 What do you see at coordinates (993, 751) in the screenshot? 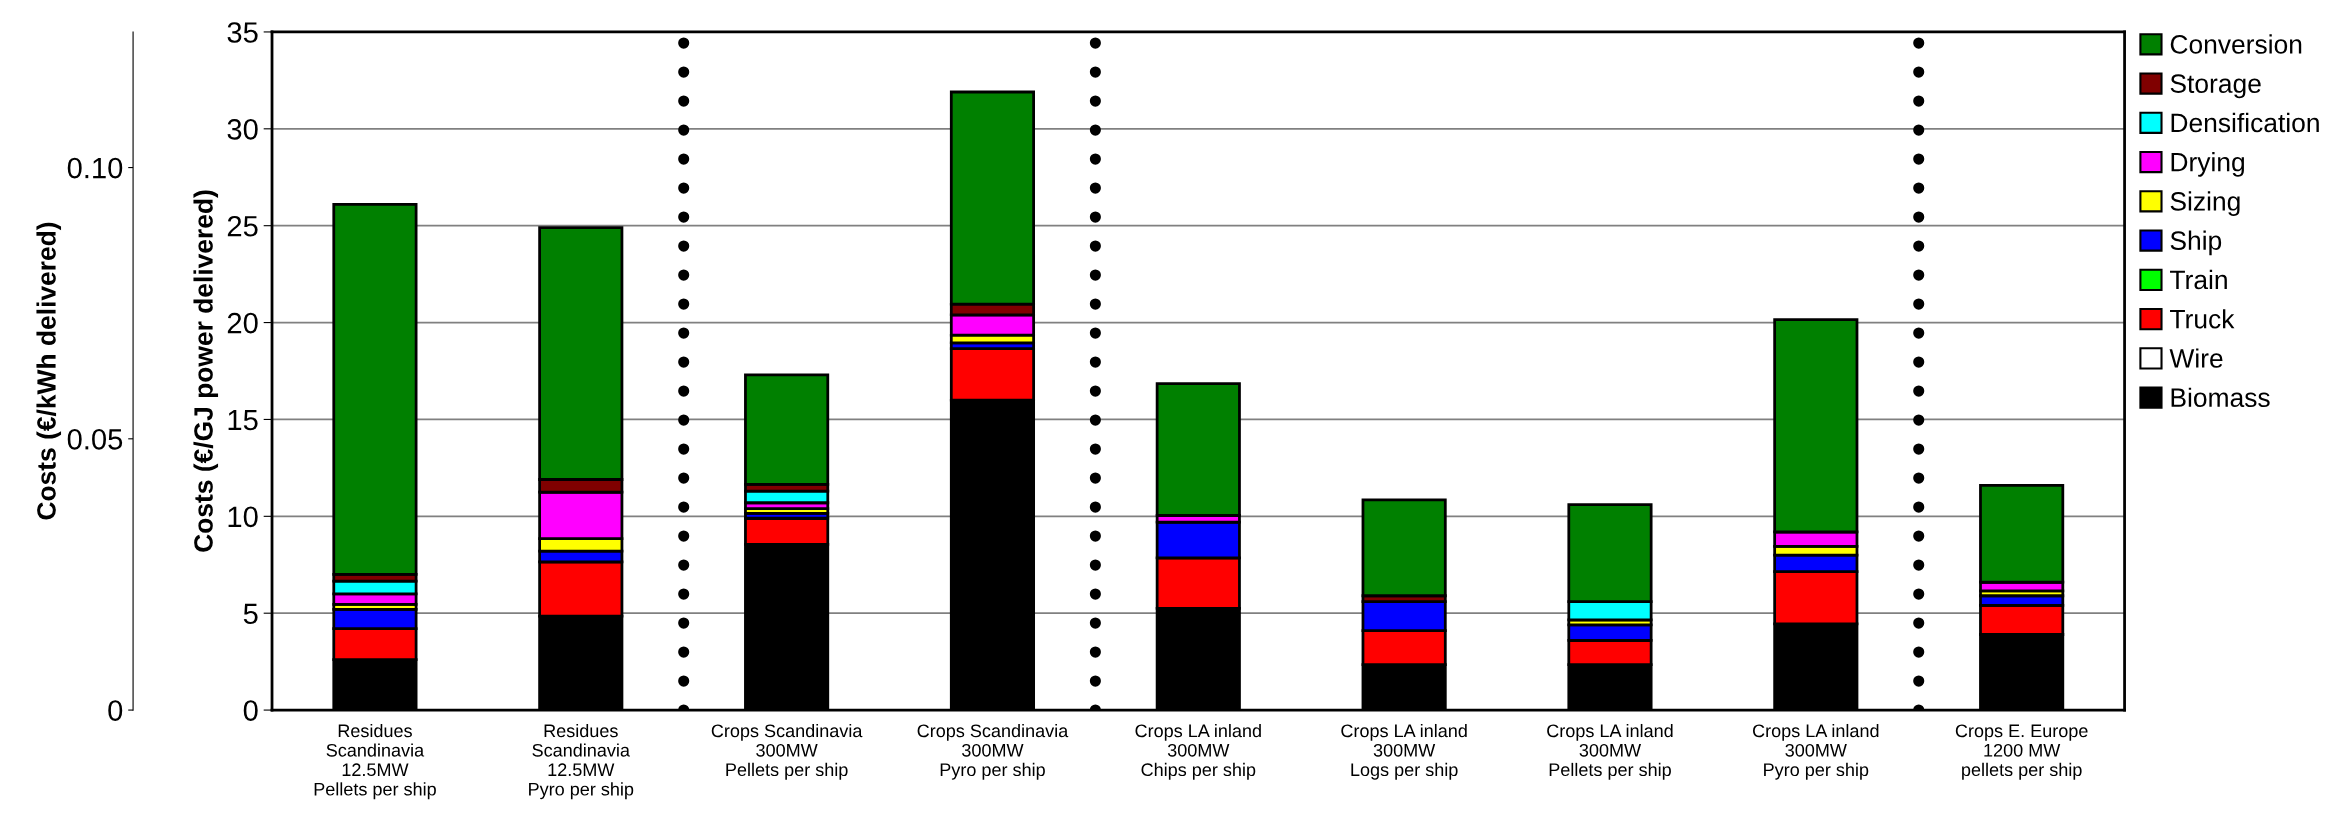
I see `x-tick-label: Crops Scandinavia 300MW Pyro per ship` at bounding box center [993, 751].